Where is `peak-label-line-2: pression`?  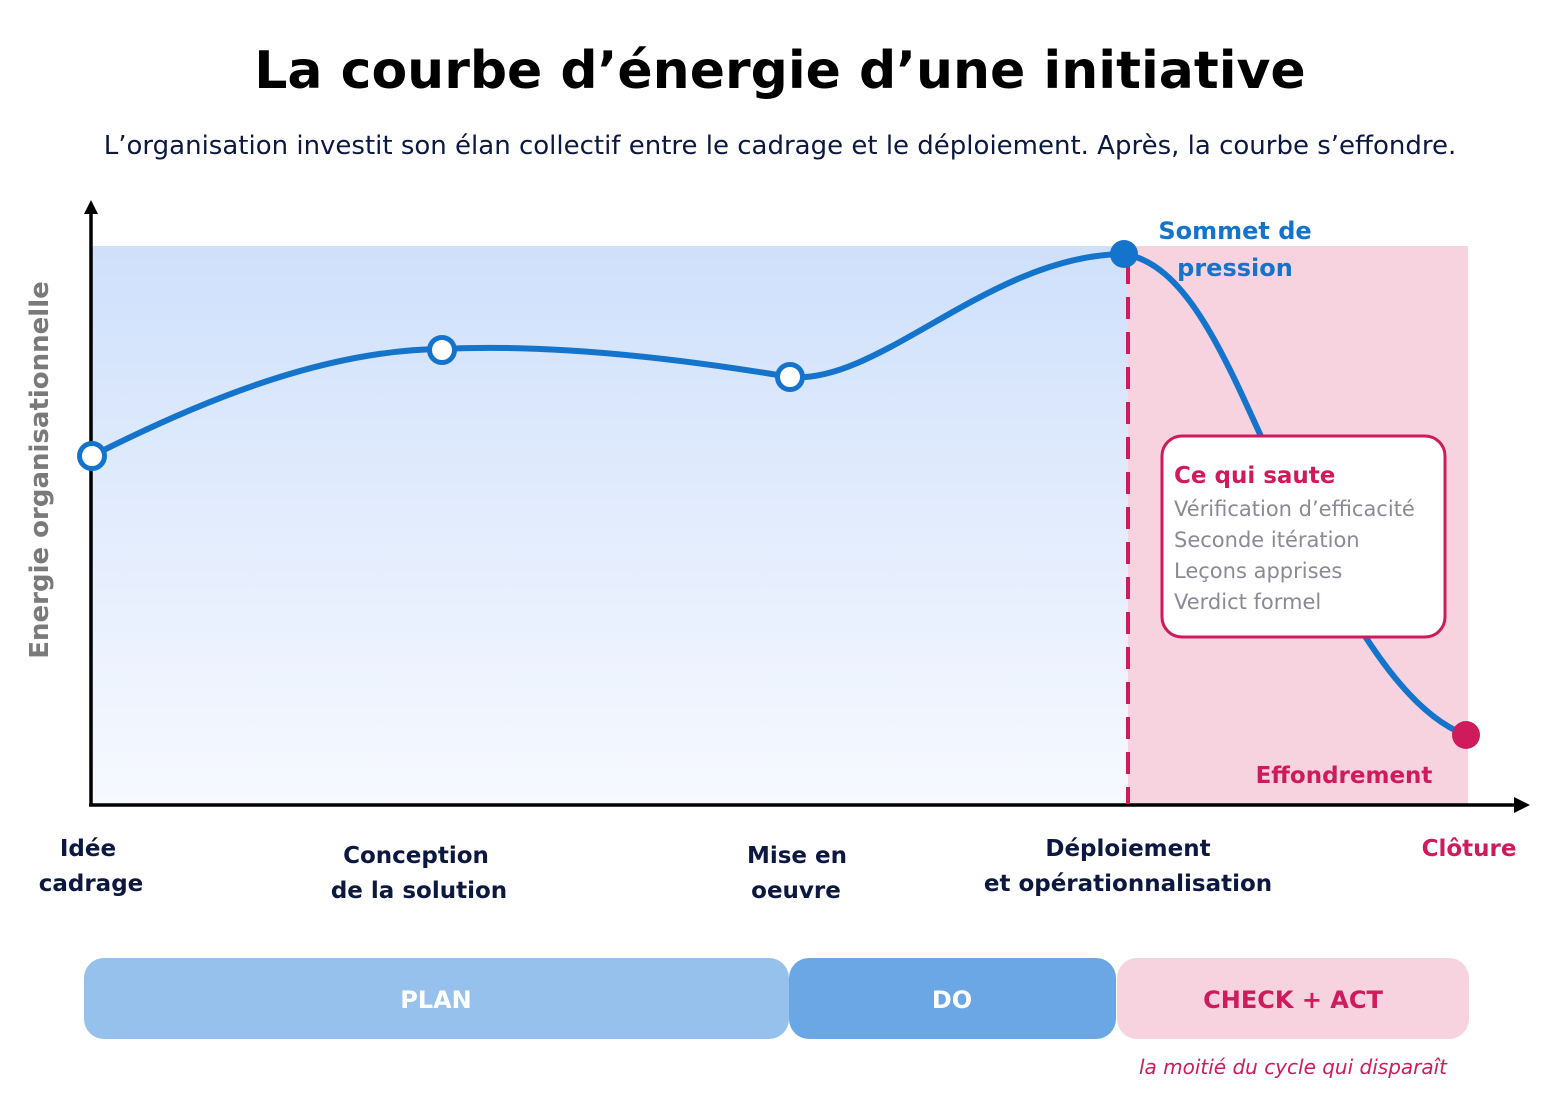 peak-label-line-2: pression is located at coordinates (1235, 268).